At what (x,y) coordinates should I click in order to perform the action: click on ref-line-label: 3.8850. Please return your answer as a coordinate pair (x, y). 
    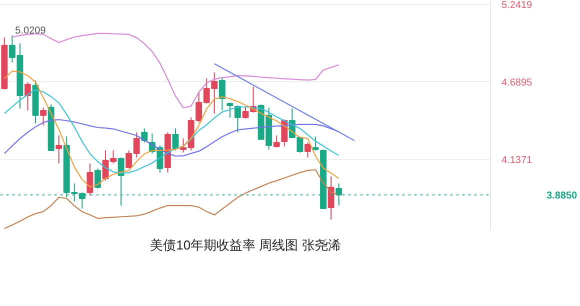
    Looking at the image, I should click on (562, 196).